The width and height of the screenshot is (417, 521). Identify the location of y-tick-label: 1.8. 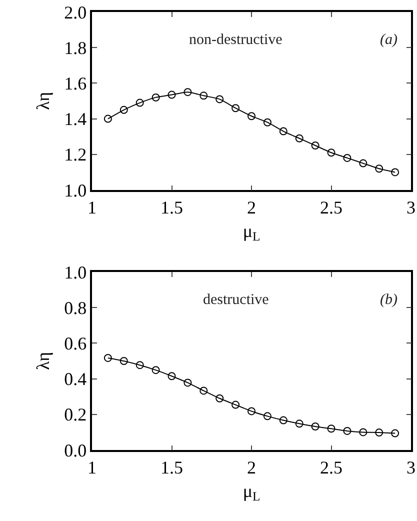
(75, 48).